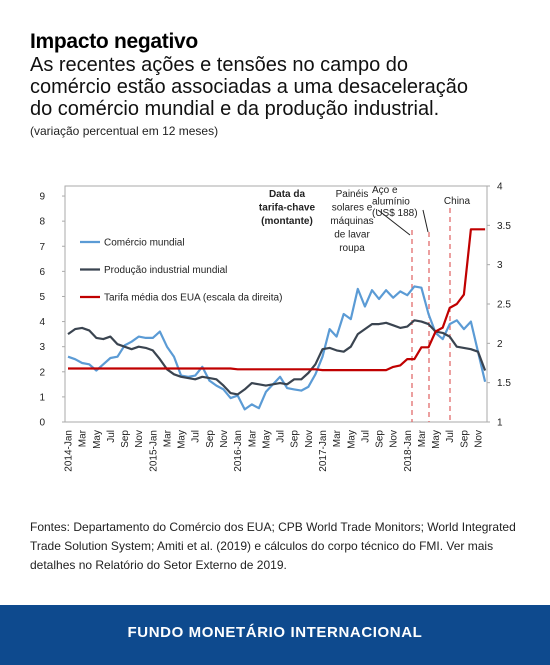  What do you see at coordinates (153, 451) in the screenshot?
I see `x-tick-label: 2015-Jan` at bounding box center [153, 451].